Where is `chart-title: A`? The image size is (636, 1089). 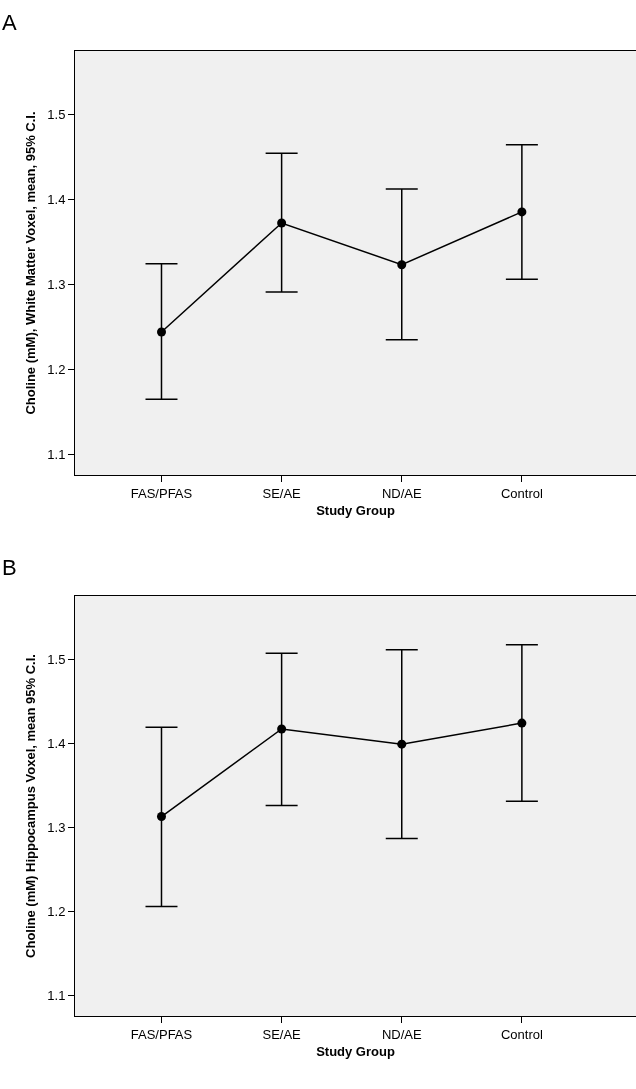 chart-title: A is located at coordinates (9, 22).